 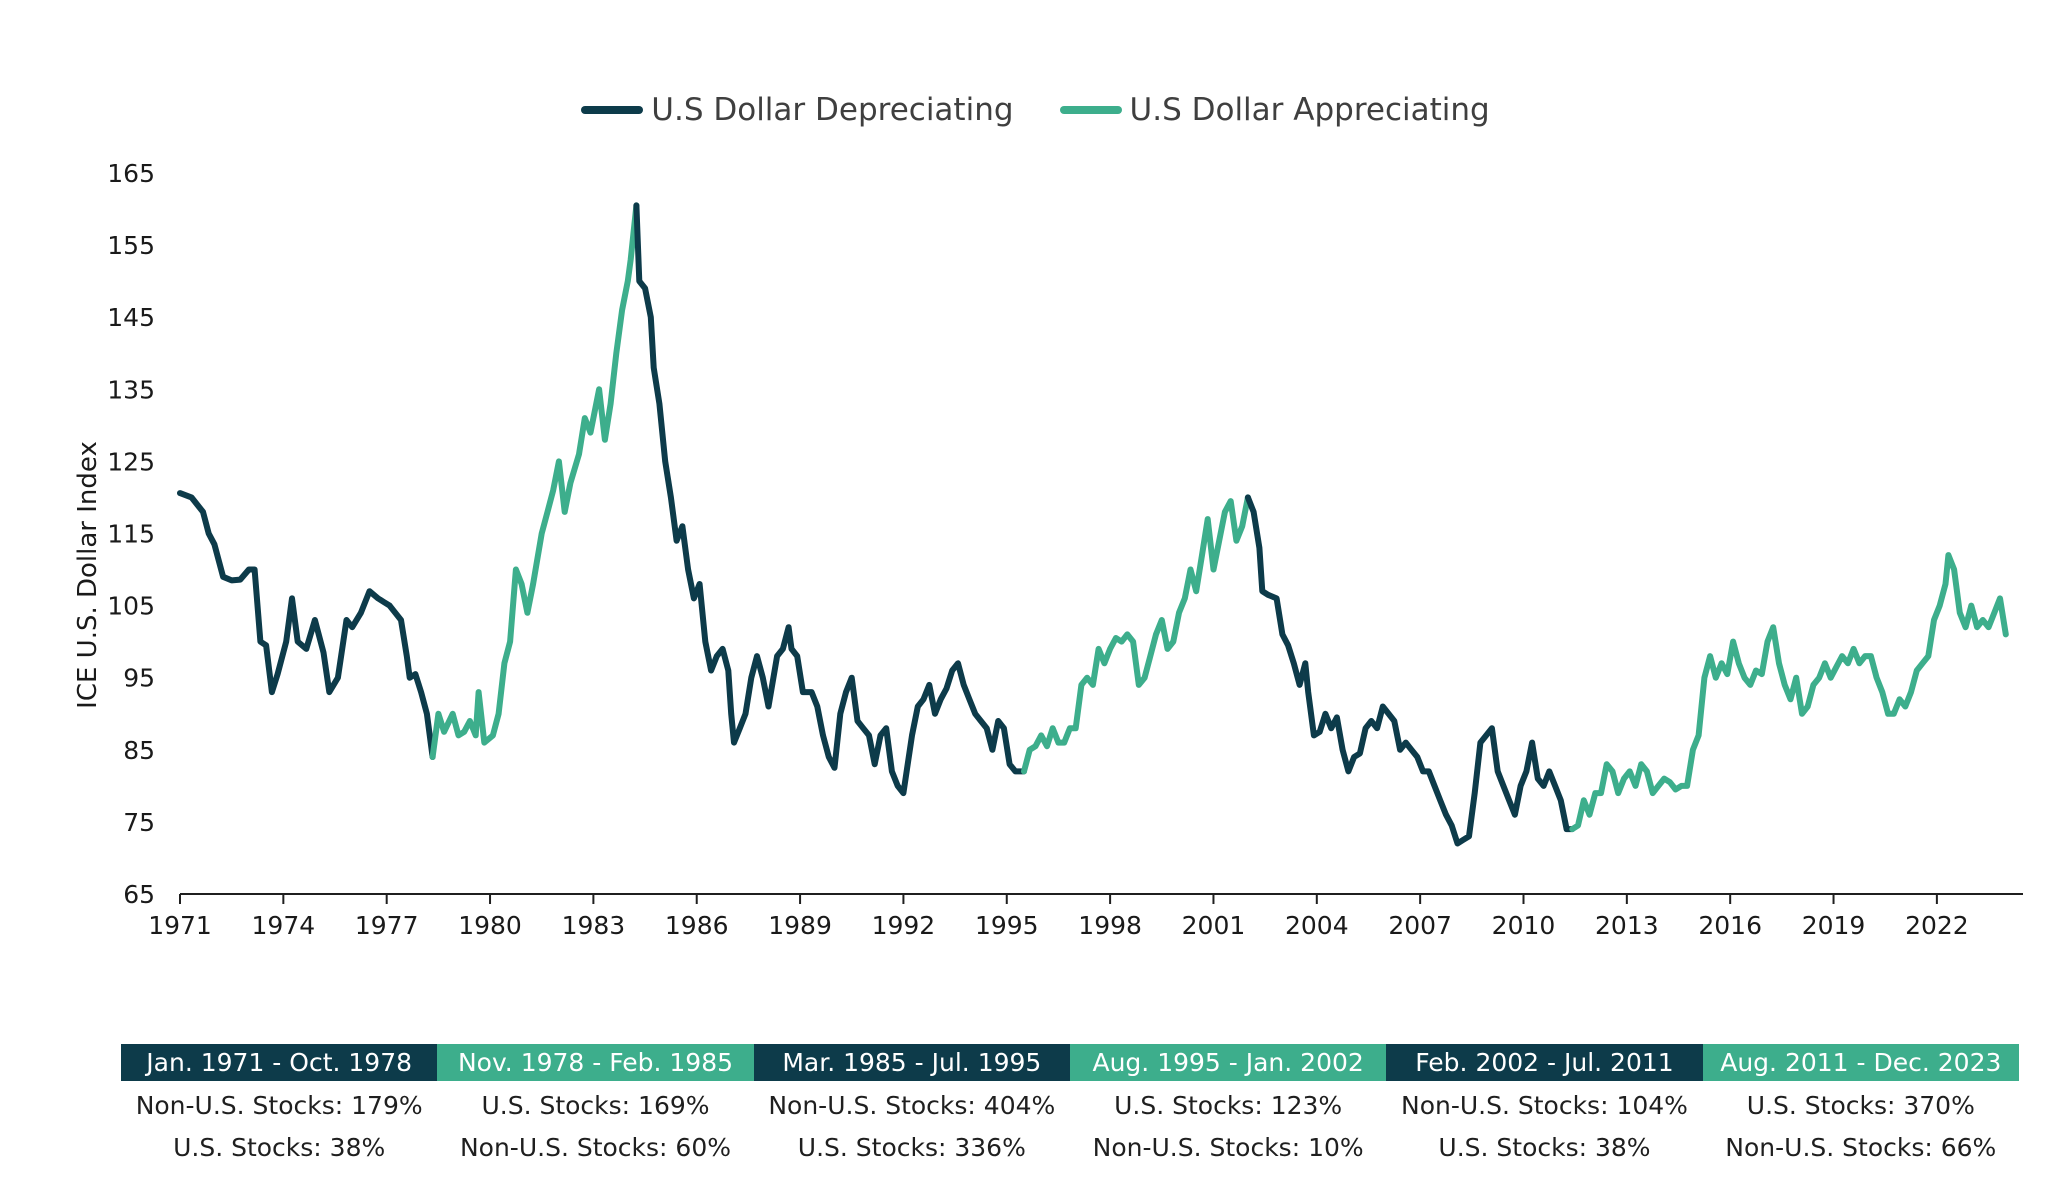 I want to click on x-tick-label: 1992, so click(x=904, y=925).